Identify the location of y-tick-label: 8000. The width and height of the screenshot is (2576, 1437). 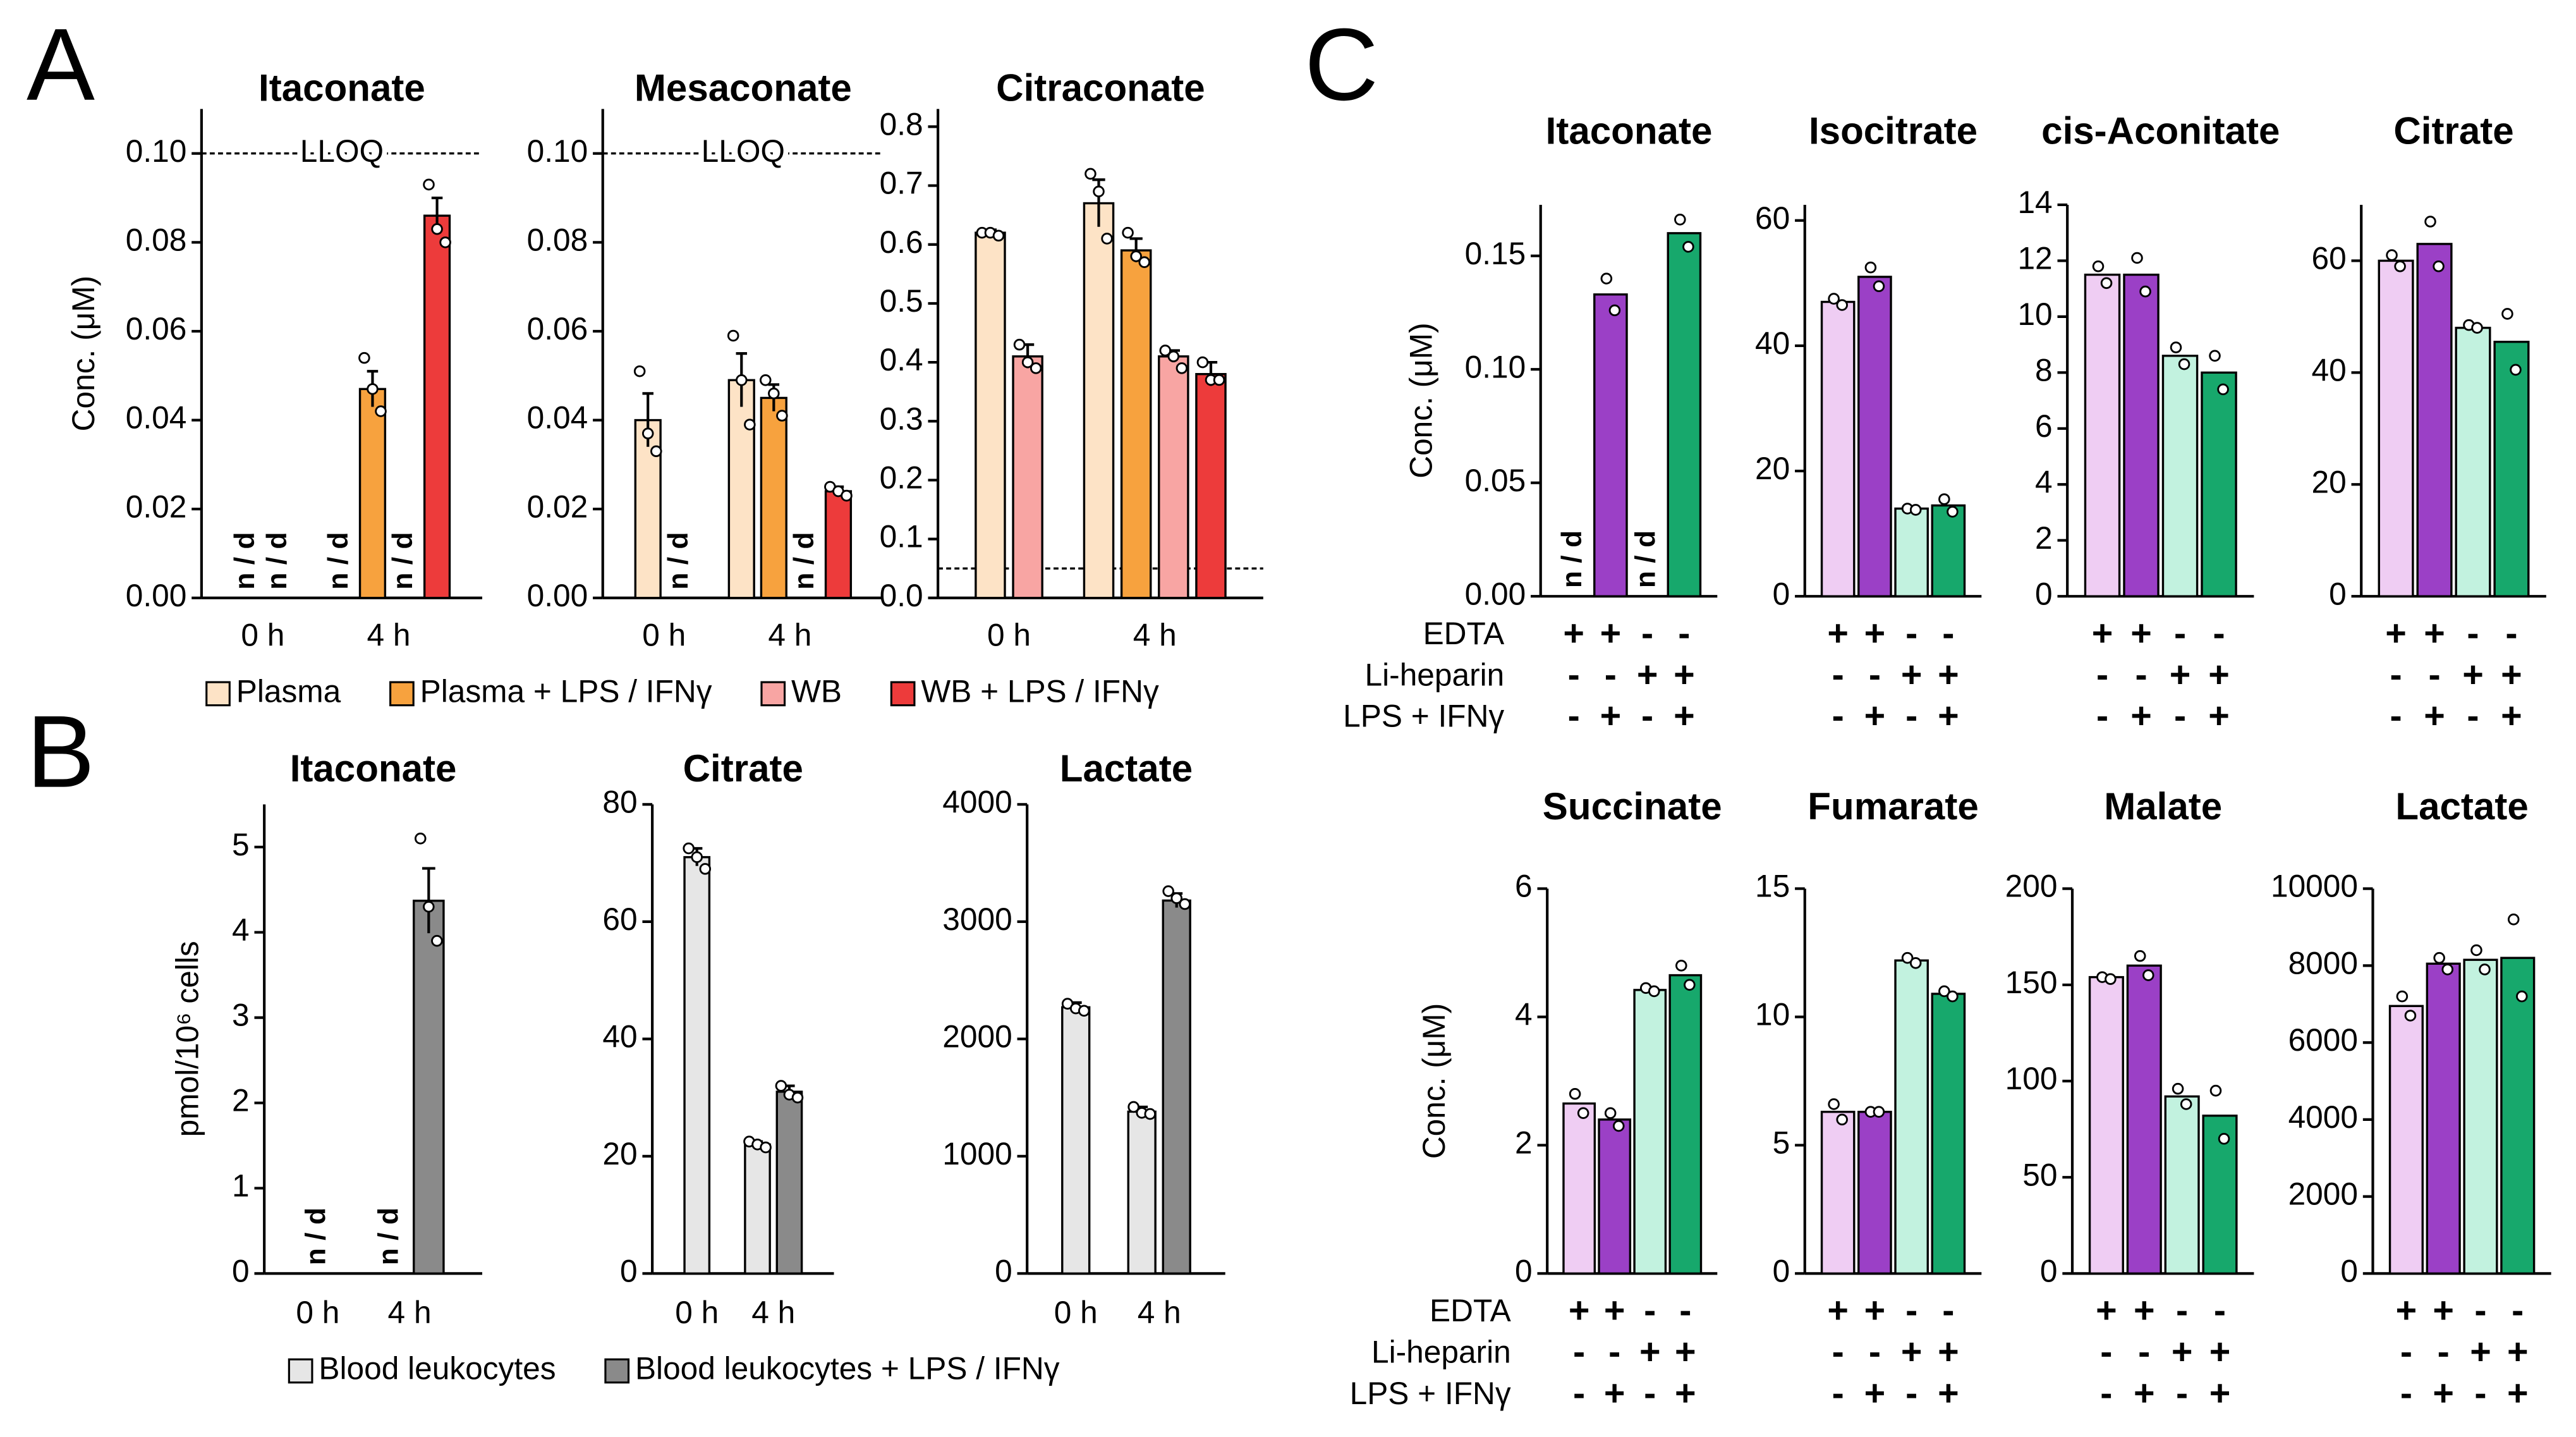
(2323, 963).